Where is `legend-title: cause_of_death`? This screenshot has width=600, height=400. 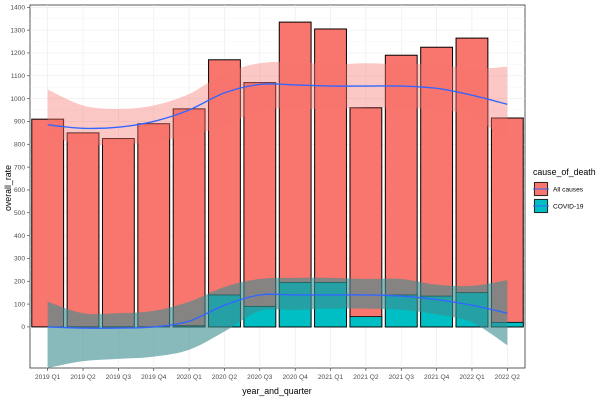
legend-title: cause_of_death is located at coordinates (564, 172).